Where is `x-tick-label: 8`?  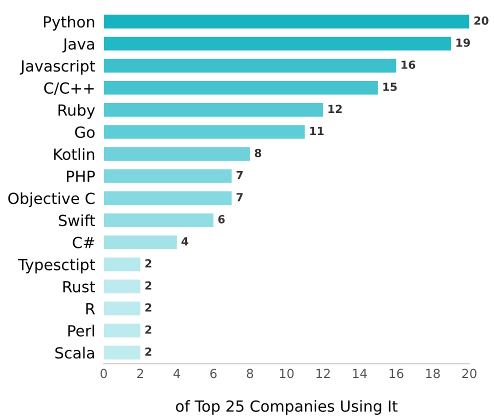 x-tick-label: 8 is located at coordinates (250, 373).